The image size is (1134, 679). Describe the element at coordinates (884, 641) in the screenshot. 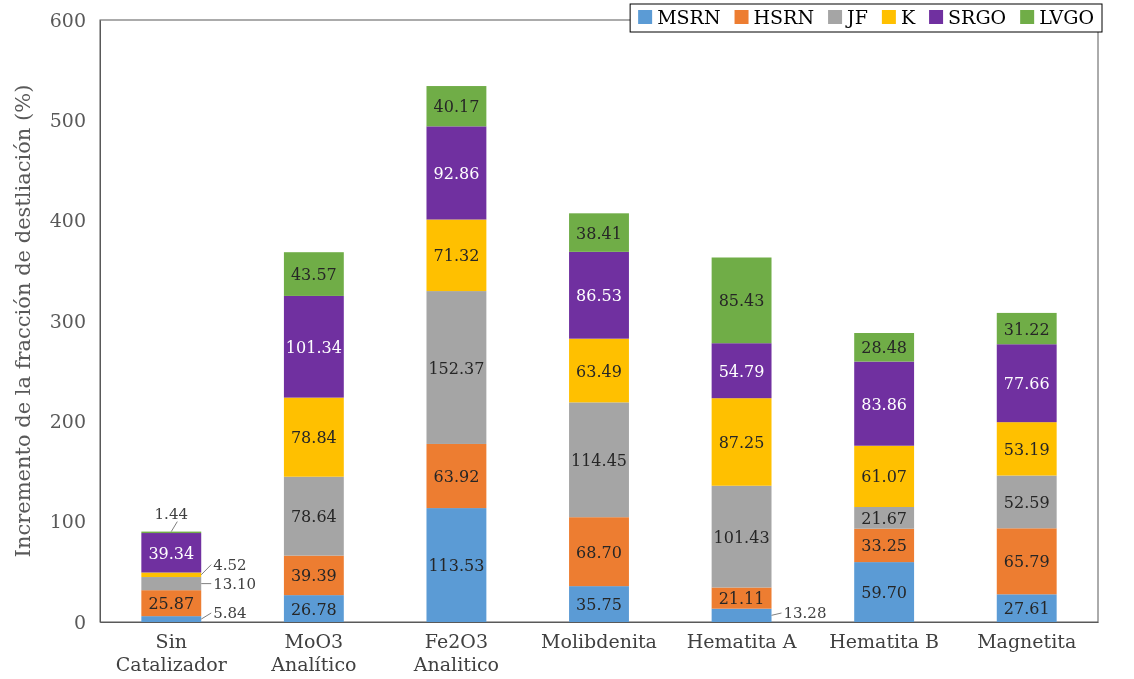

I see `x-tick-label: Hematita B` at that location.